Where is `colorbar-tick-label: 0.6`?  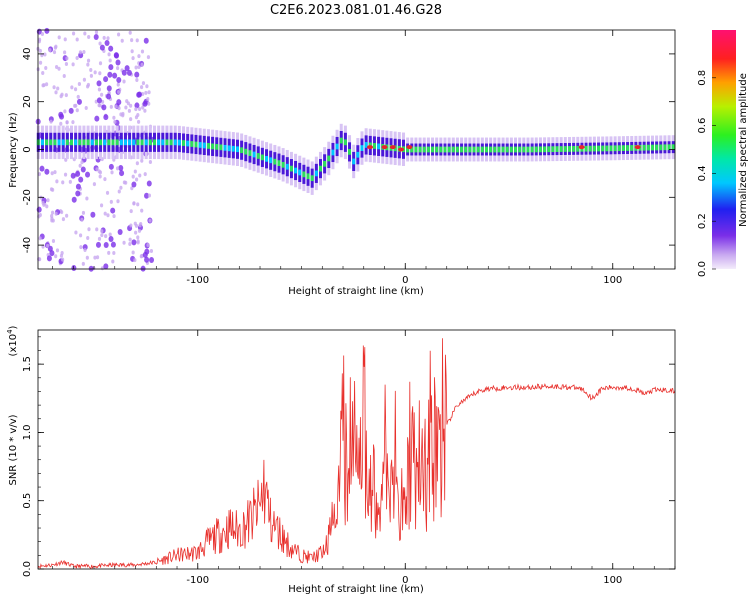 colorbar-tick-label: 0.6 is located at coordinates (702, 126).